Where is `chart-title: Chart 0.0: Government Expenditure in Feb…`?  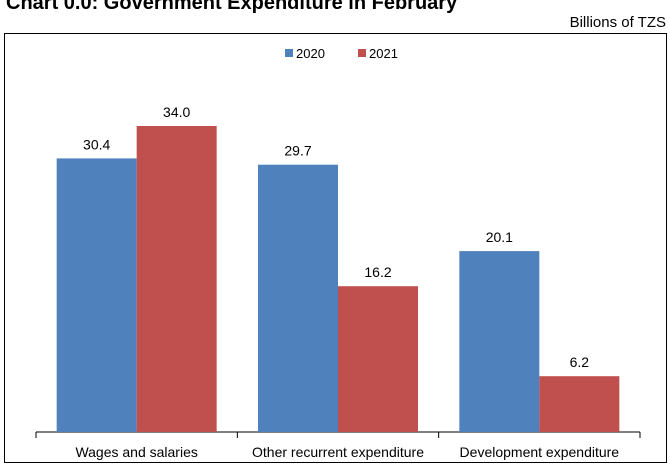 chart-title: Chart 0.0: Government Expenditure in Feb… is located at coordinates (232, 7).